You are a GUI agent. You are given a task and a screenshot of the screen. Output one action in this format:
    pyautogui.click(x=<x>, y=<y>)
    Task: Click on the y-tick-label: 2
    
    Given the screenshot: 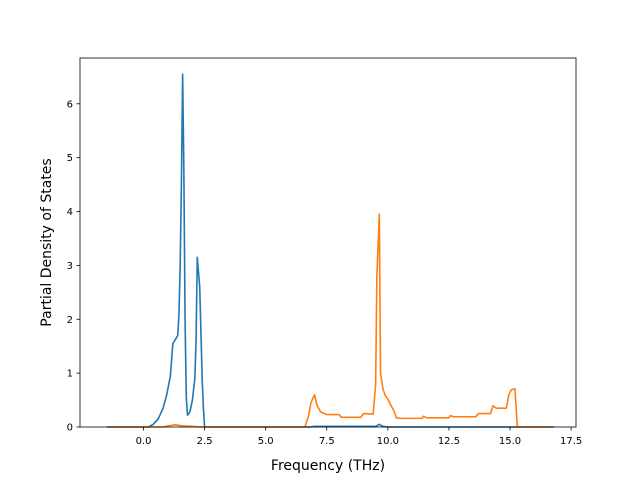 What is the action you would take?
    pyautogui.click(x=70, y=320)
    